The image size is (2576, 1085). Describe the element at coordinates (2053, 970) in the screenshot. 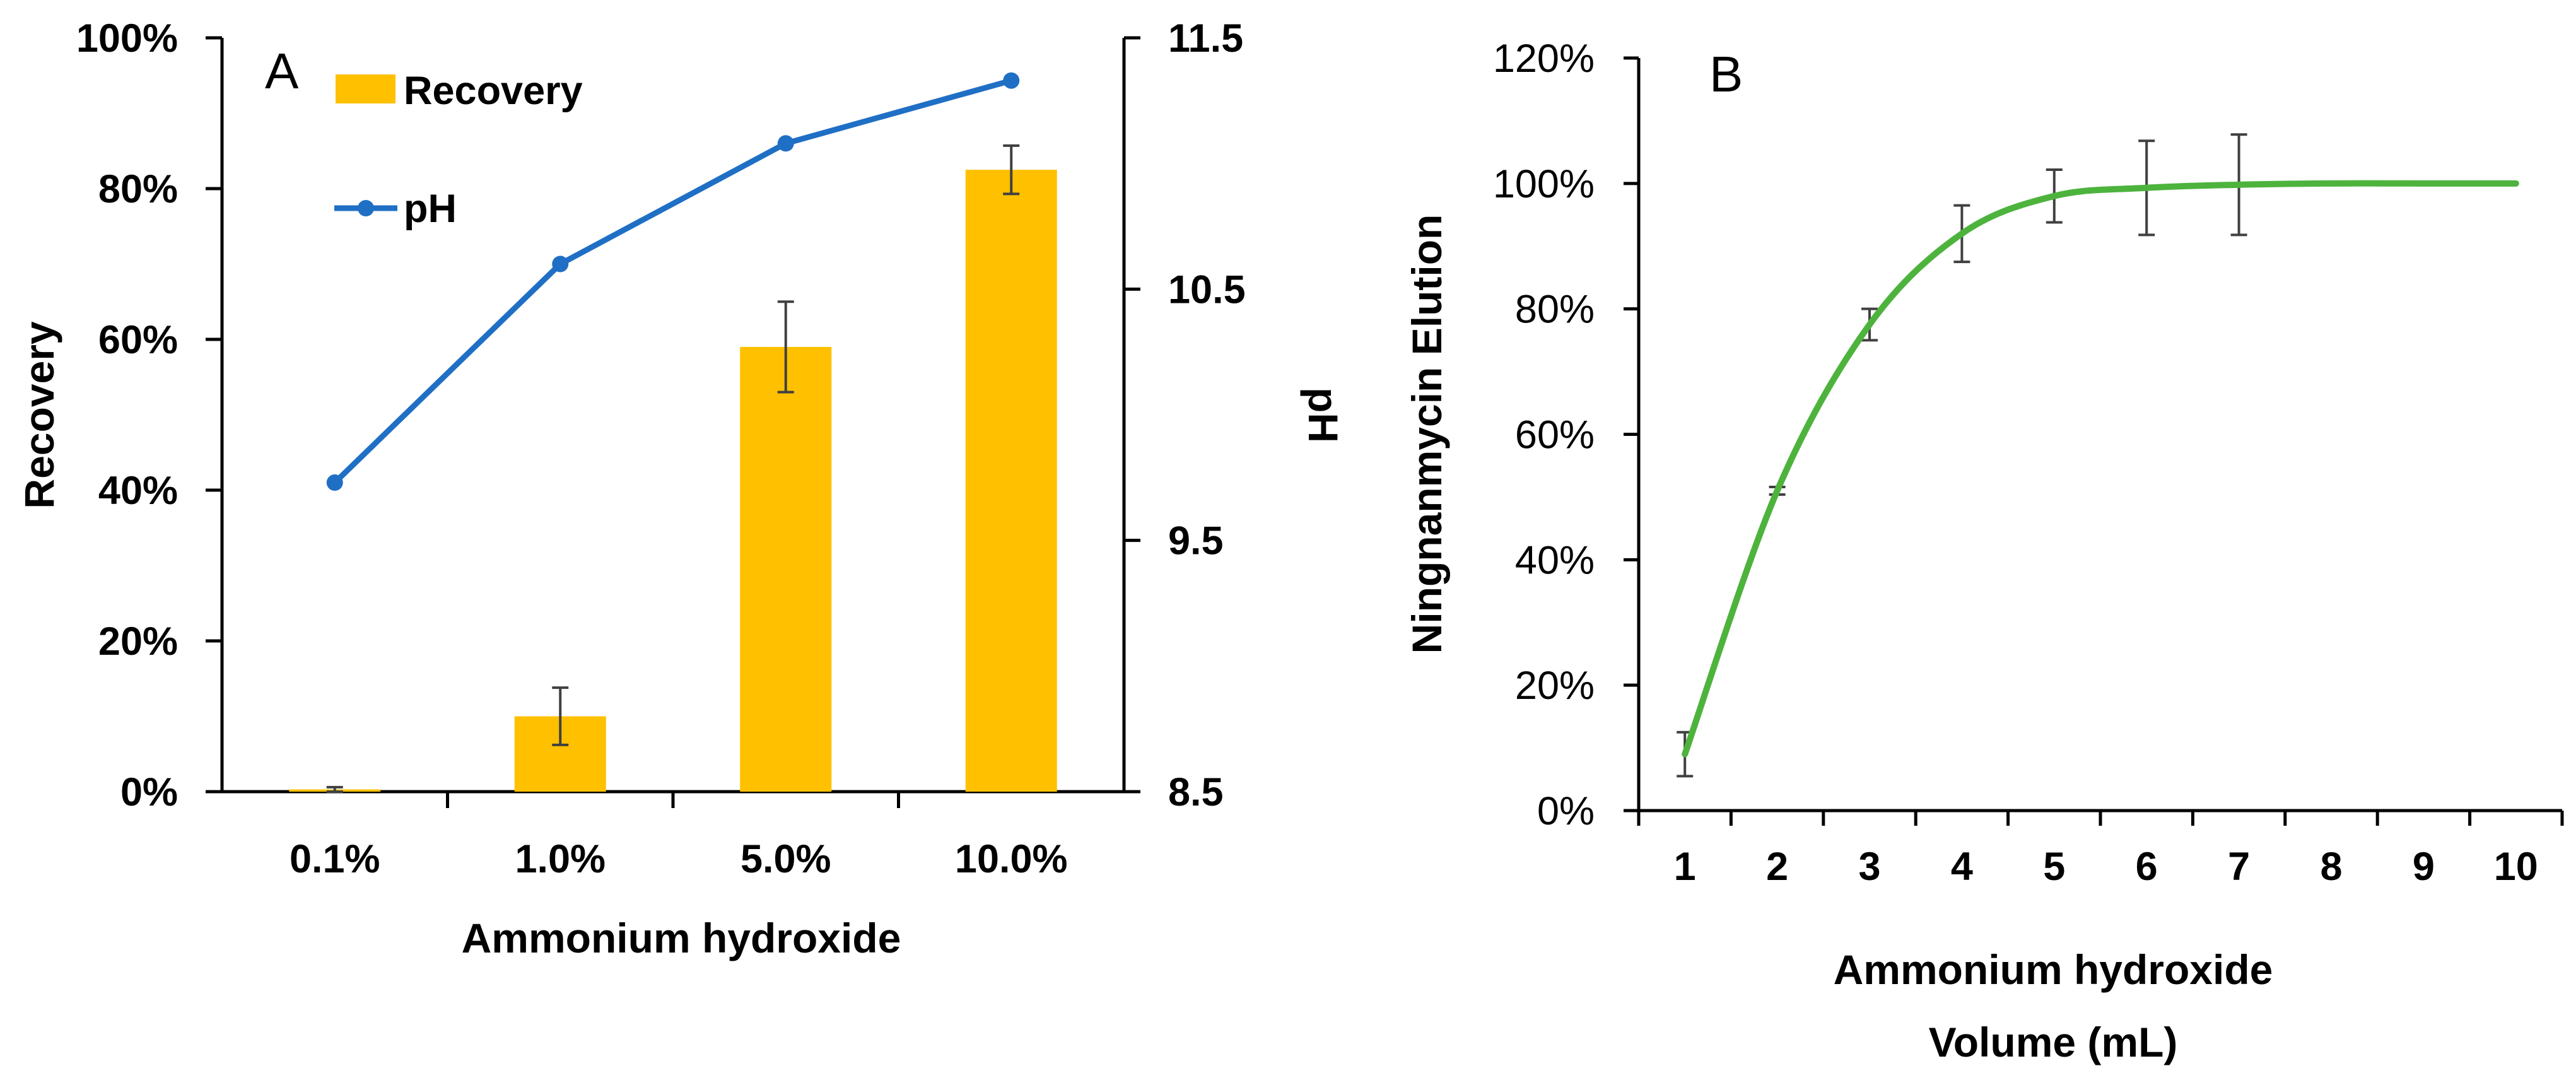

I see `x-axis-title-line1: Ammonium hydroxide` at that location.